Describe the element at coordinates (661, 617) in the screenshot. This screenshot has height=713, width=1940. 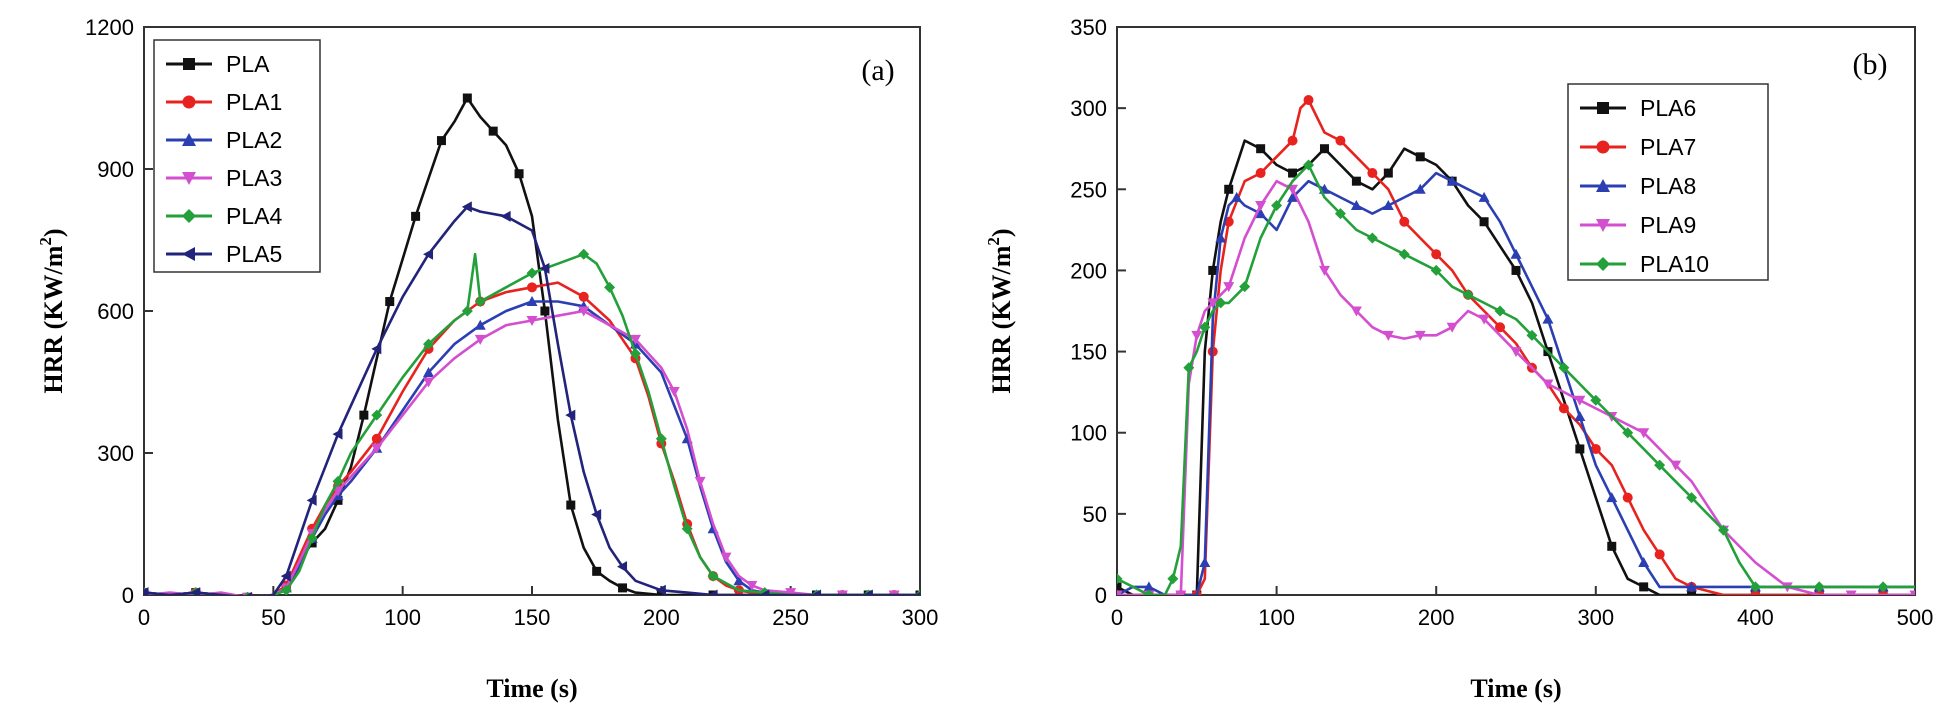
I see `x-tick-label: 200` at that location.